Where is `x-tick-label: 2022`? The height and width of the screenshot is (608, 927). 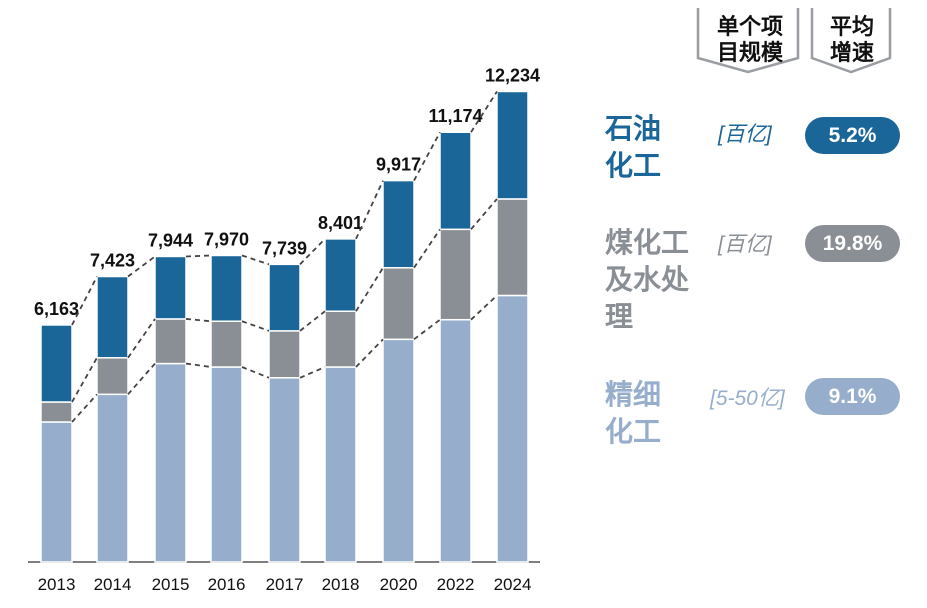
x-tick-label: 2022 is located at coordinates (456, 584).